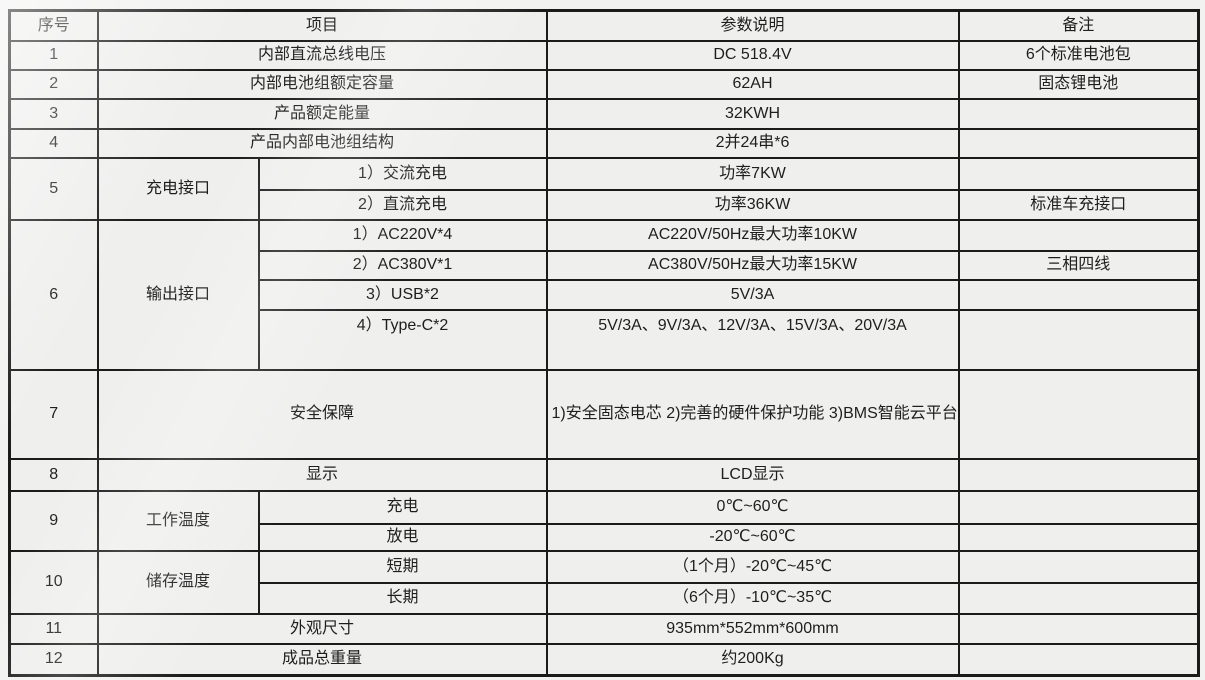  Describe the element at coordinates (752, 474) in the screenshot. I see `cell-param: LCD显示` at that location.